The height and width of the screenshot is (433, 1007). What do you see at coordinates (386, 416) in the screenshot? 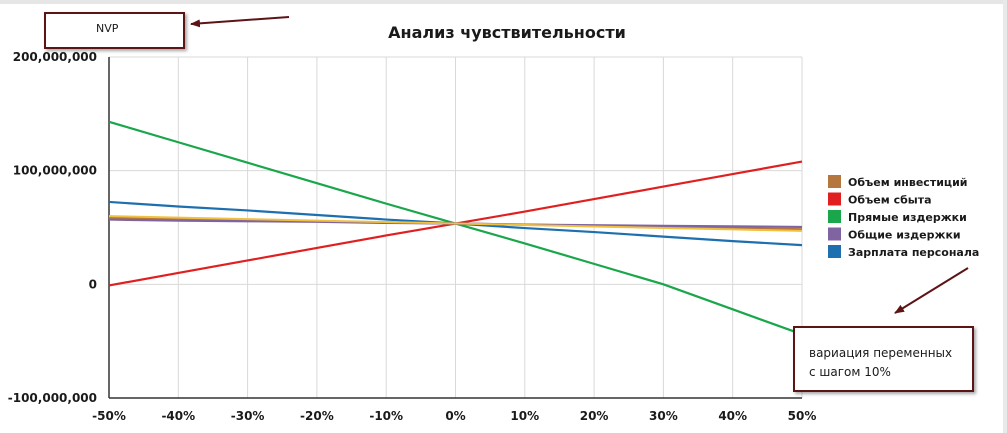
I see `x-tick-label: -10%` at bounding box center [386, 416].